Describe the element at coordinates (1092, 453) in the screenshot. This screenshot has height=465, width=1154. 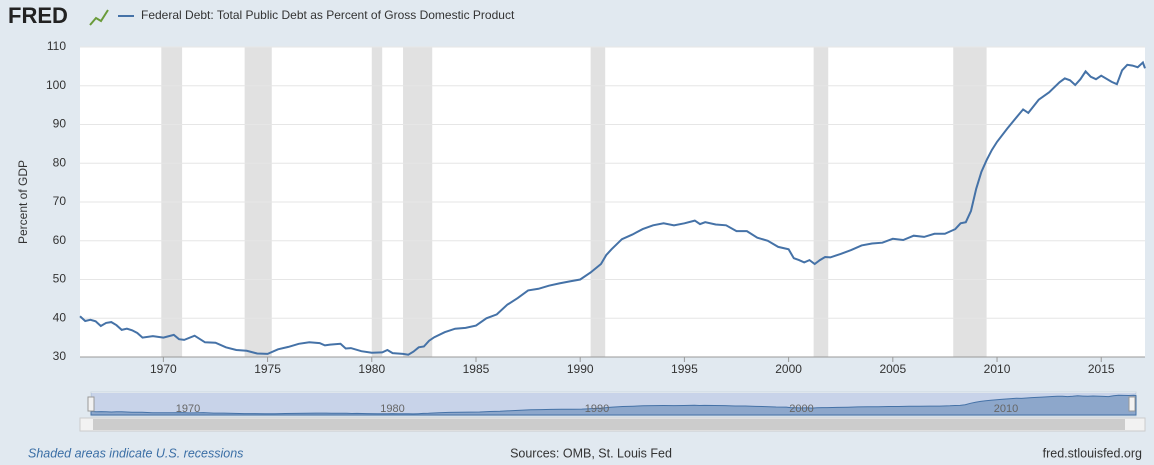
I see `site: fred.stlouisfed.org` at that location.